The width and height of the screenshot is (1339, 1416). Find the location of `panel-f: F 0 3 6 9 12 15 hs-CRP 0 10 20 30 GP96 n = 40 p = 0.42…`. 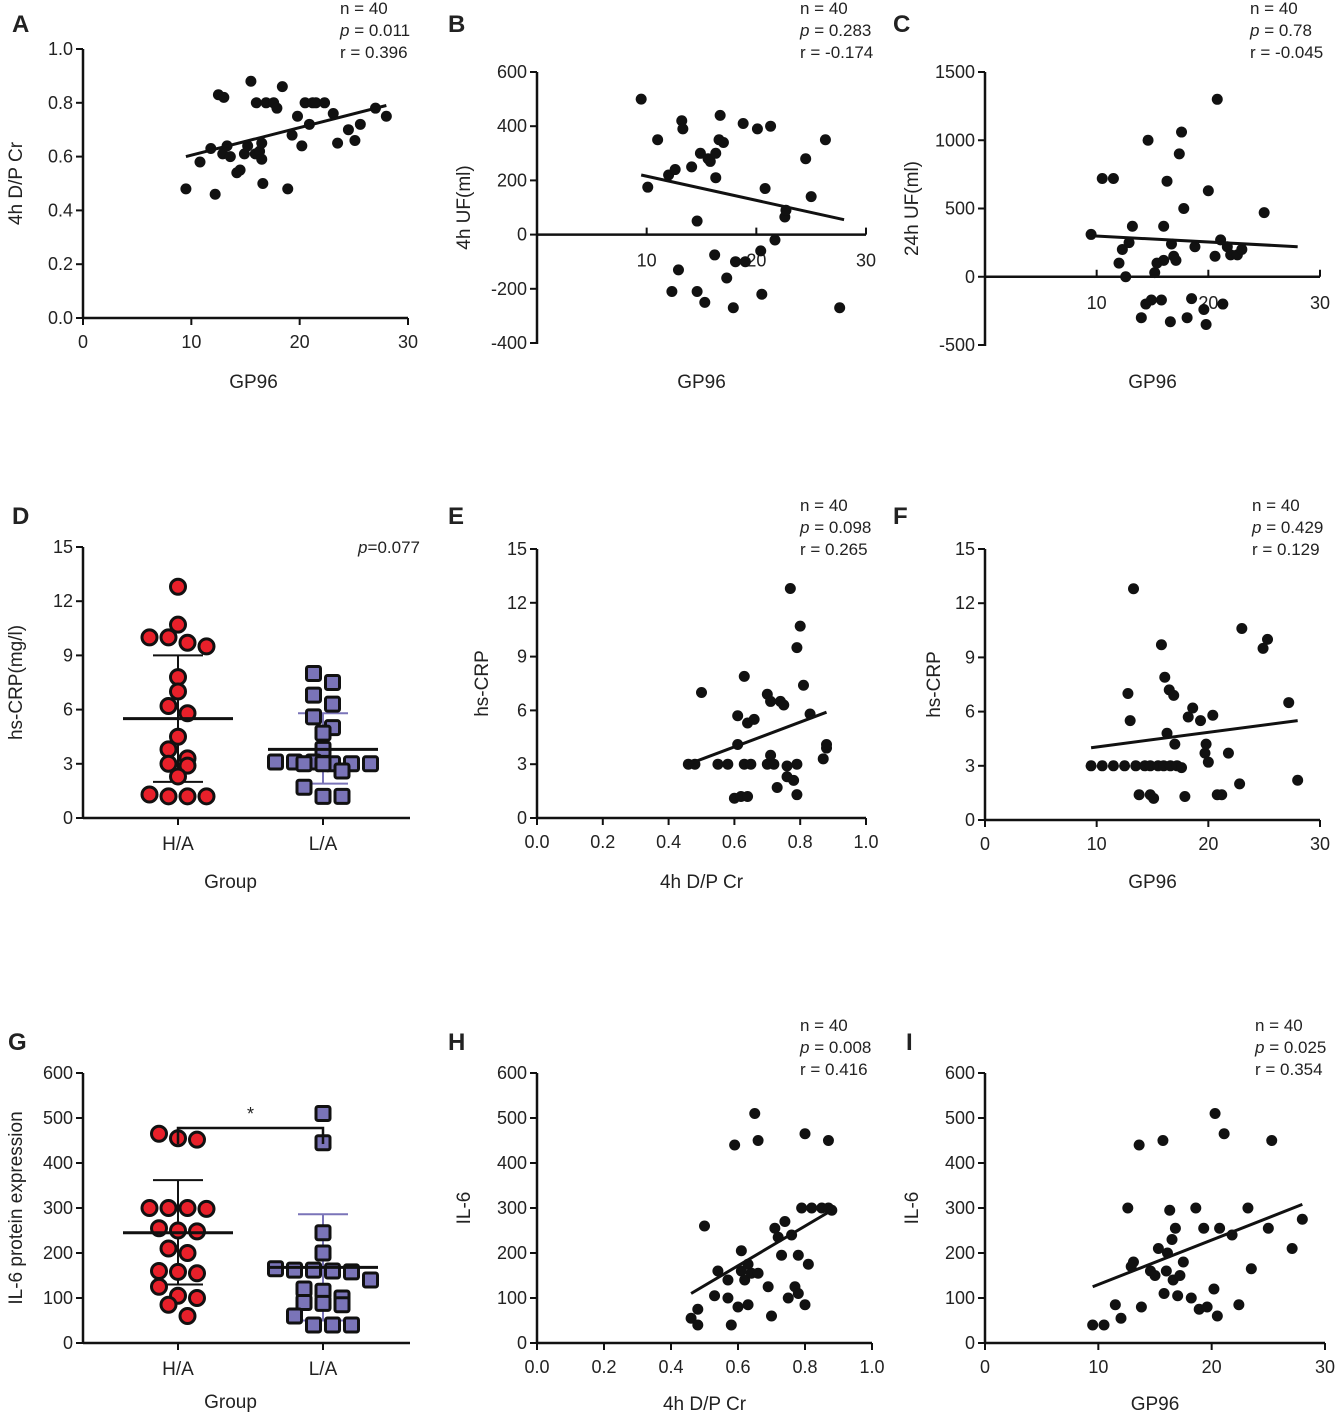

panel-f: F 0 3 6 9 12 15 hs-CRP 0 10 20 30 GP96 n = 40 p = 0.42… is located at coordinates (1111, 694).